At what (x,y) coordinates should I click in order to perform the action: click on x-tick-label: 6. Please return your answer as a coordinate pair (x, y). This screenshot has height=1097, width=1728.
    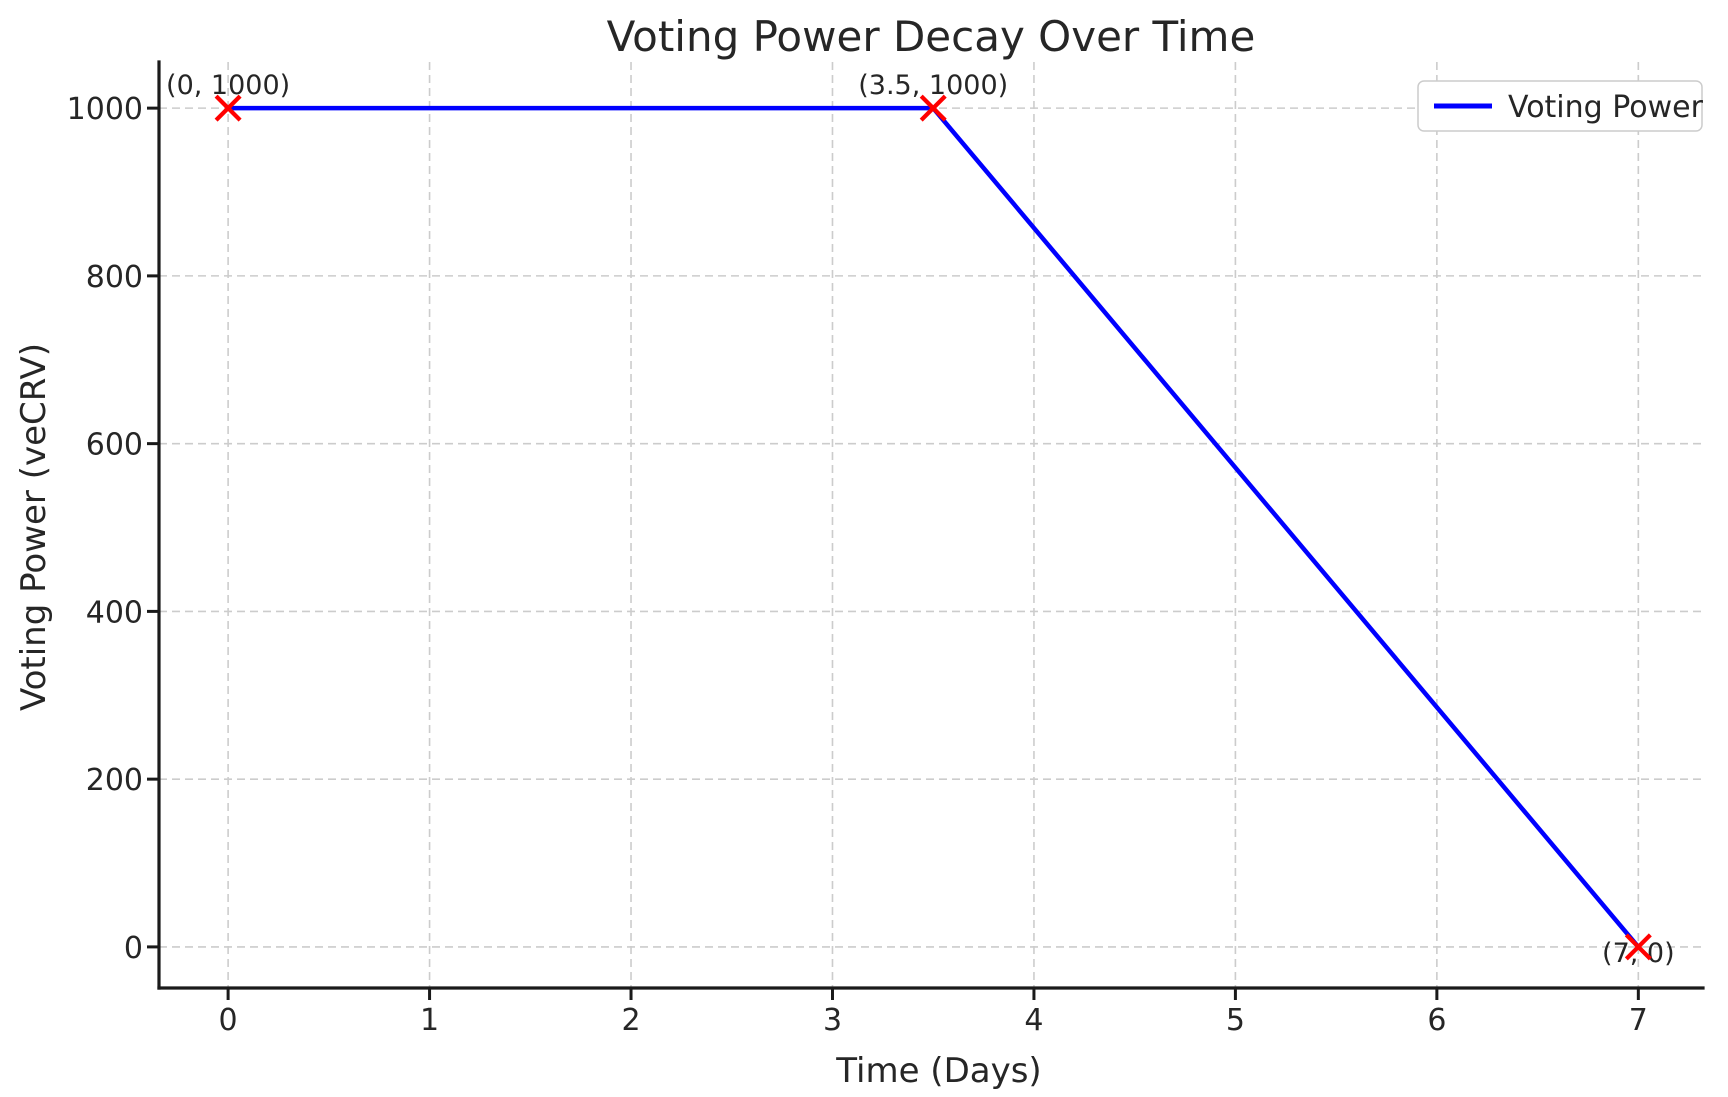
    Looking at the image, I should click on (1436, 1020).